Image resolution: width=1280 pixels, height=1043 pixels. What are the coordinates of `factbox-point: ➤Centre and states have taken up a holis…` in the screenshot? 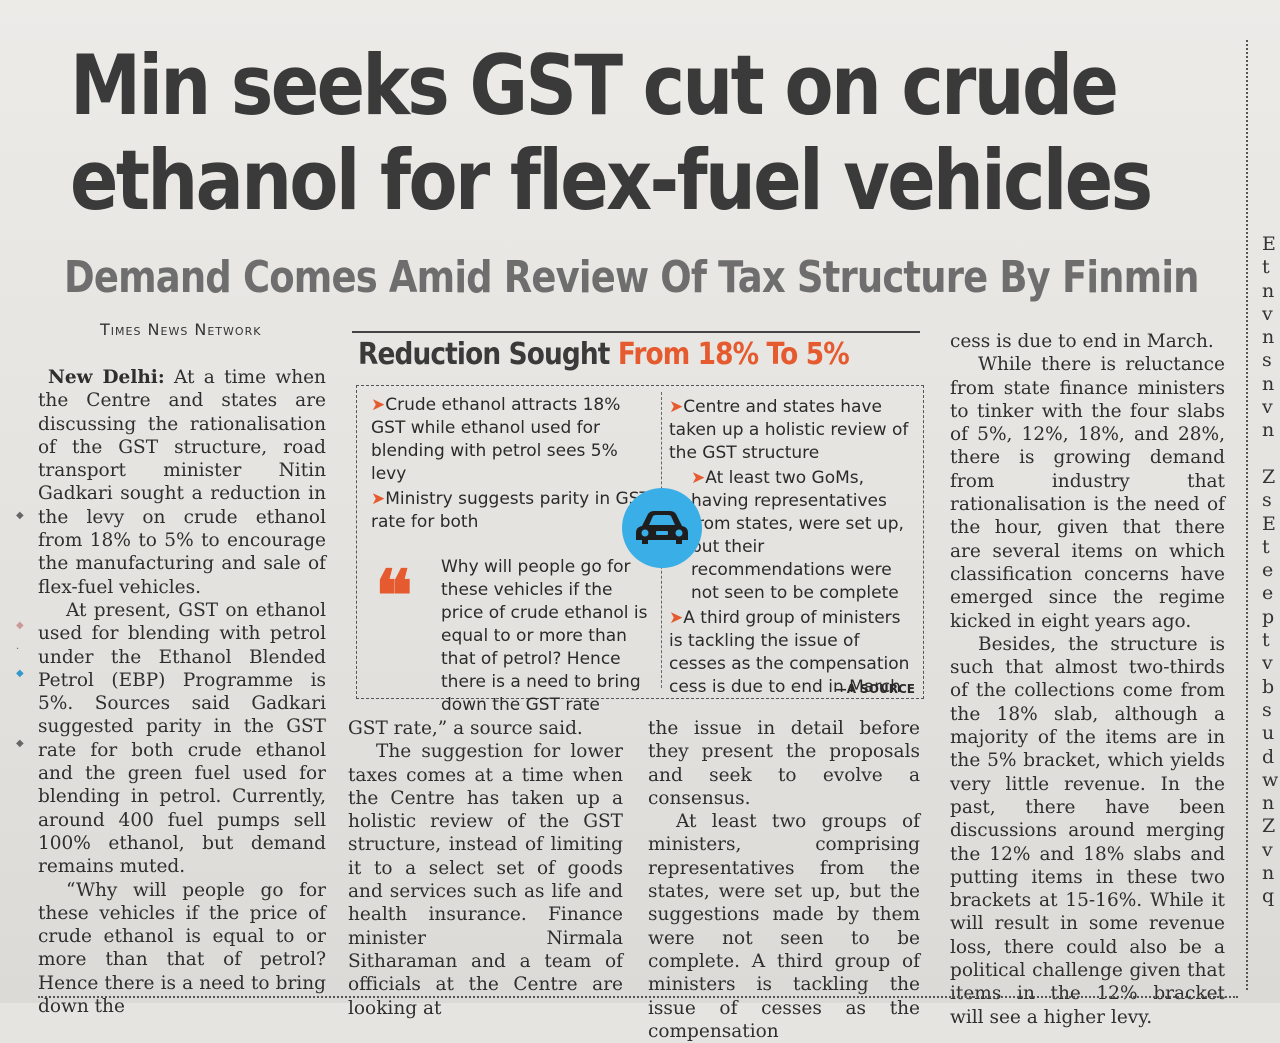 It's located at (789, 430).